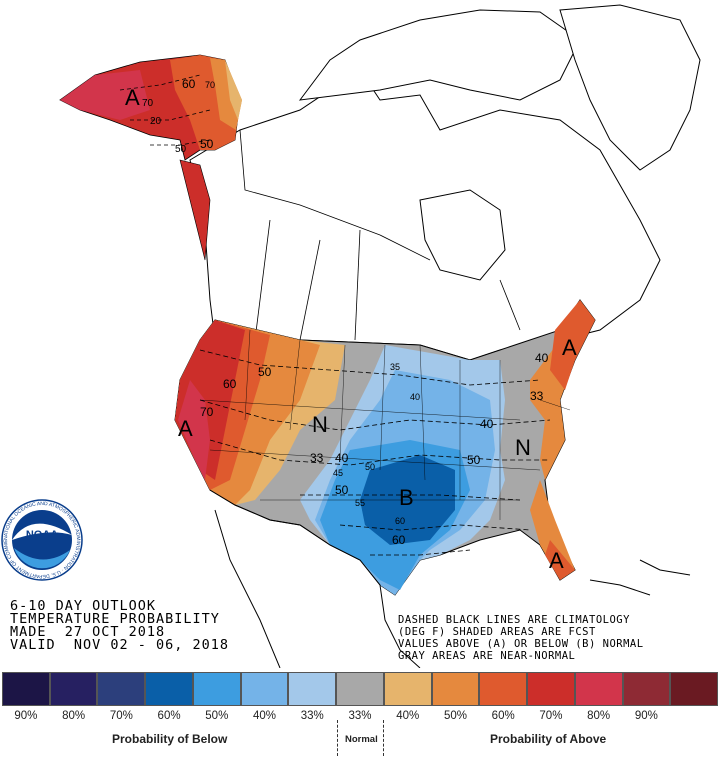  What do you see at coordinates (115, 619) in the screenshot?
I see `title-line-2: TEMPERATURE PROBABILITY` at bounding box center [115, 619].